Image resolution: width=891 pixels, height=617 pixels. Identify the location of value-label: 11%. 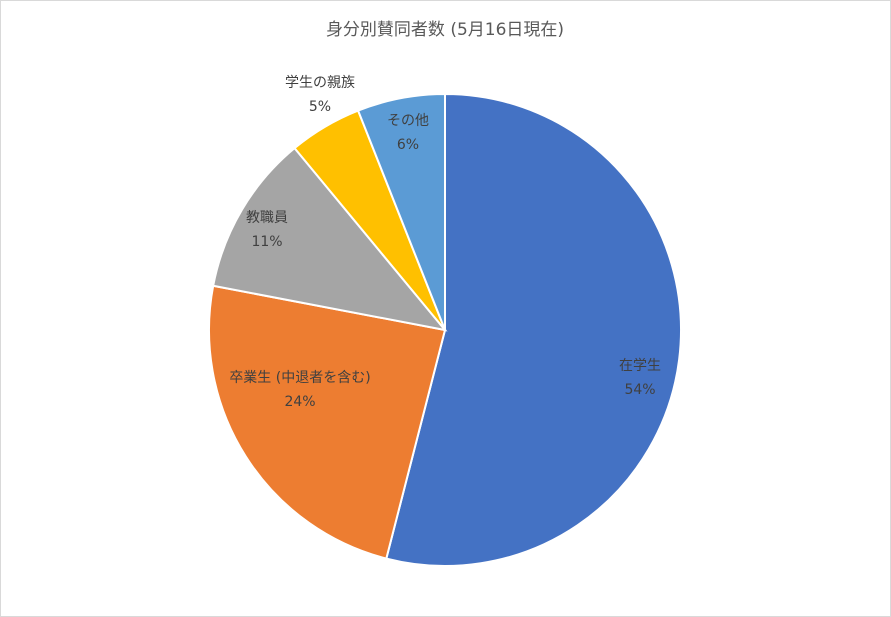
(266, 242).